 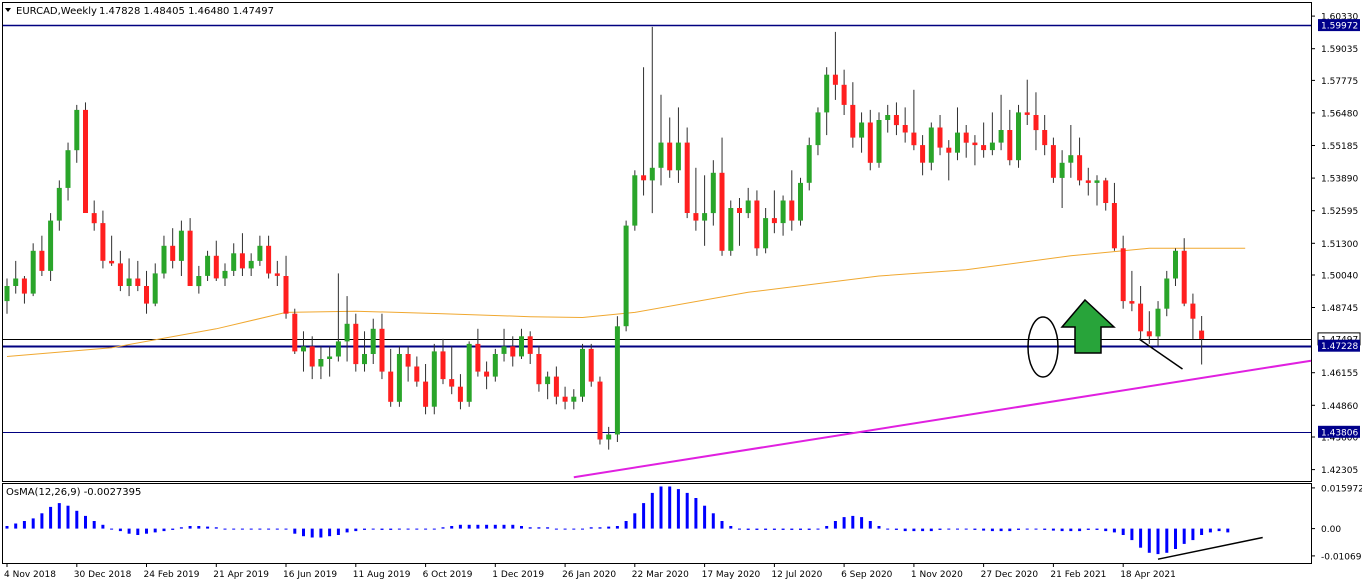 What do you see at coordinates (1341, 557) in the screenshot?
I see `osma-tick-label: -0.010695` at bounding box center [1341, 557].